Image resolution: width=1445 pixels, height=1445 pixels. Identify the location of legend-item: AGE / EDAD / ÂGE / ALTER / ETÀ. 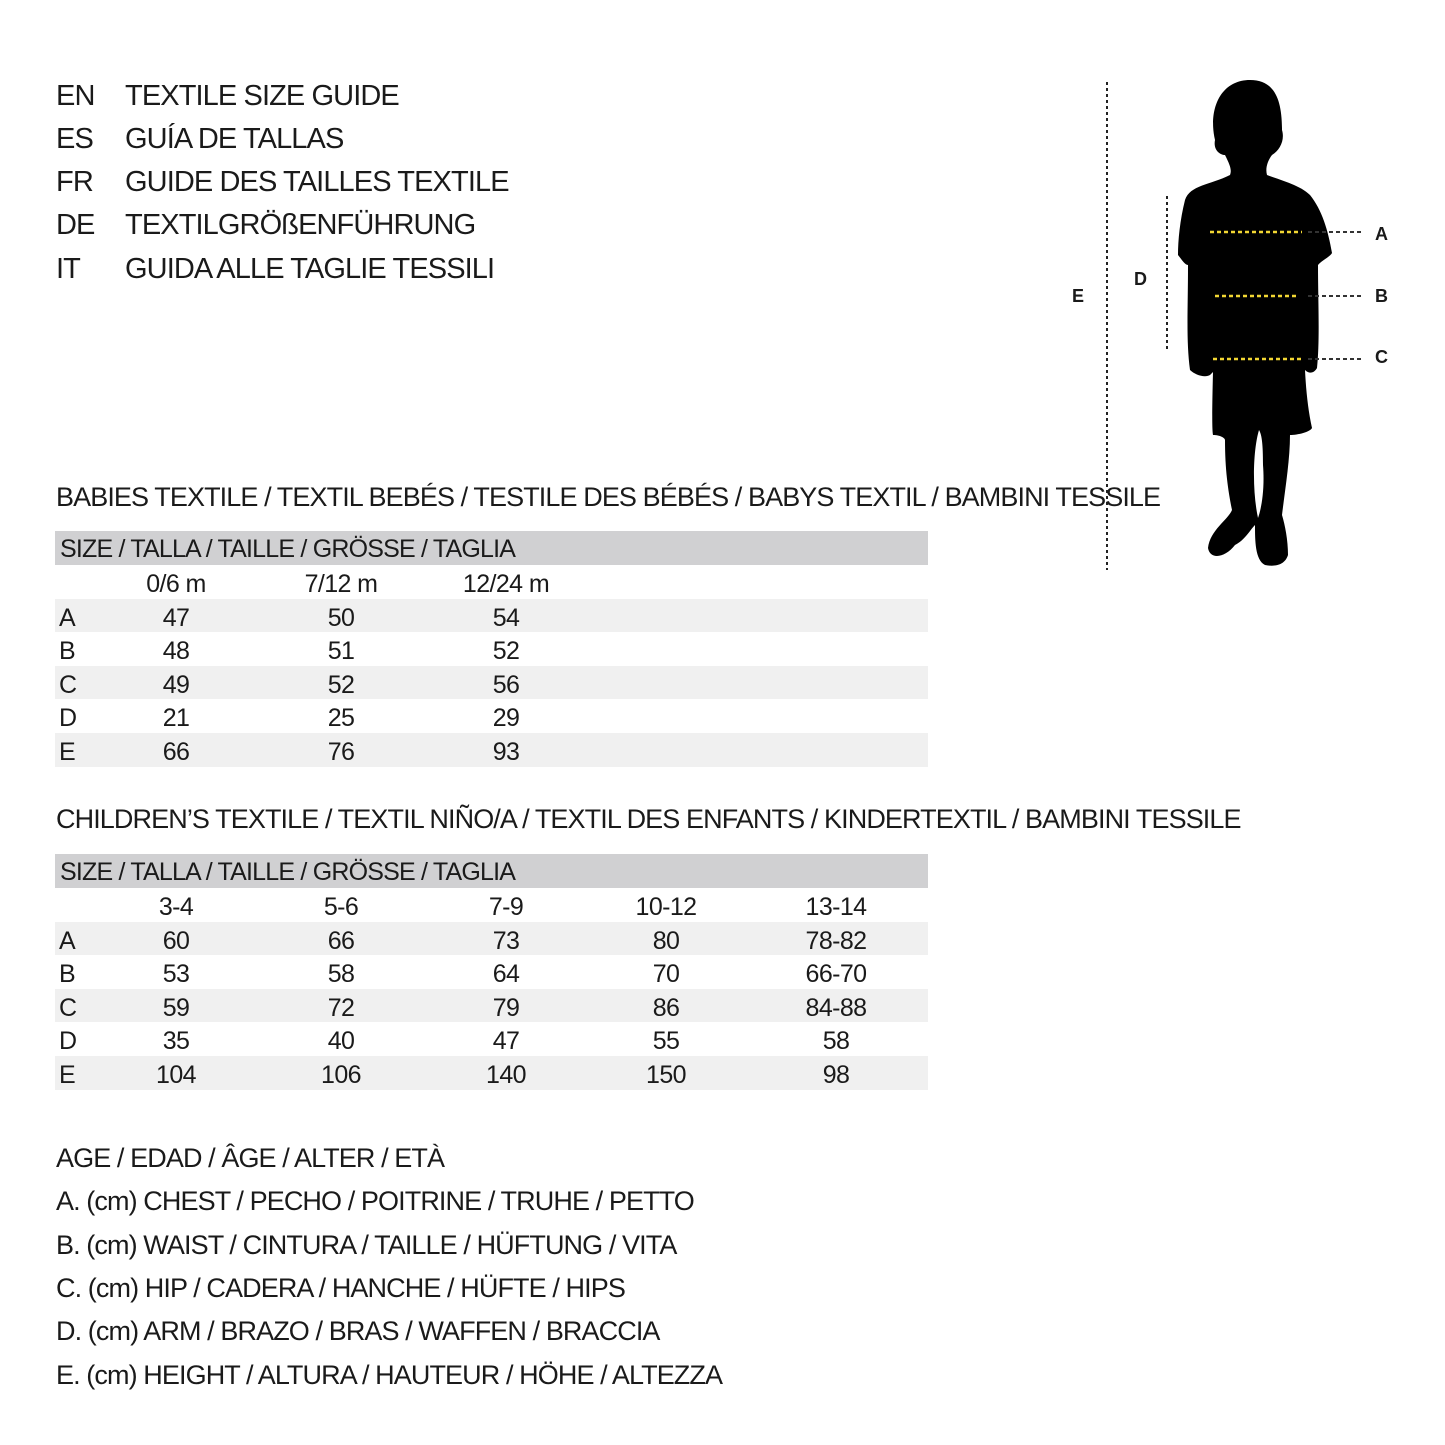
(250, 1158).